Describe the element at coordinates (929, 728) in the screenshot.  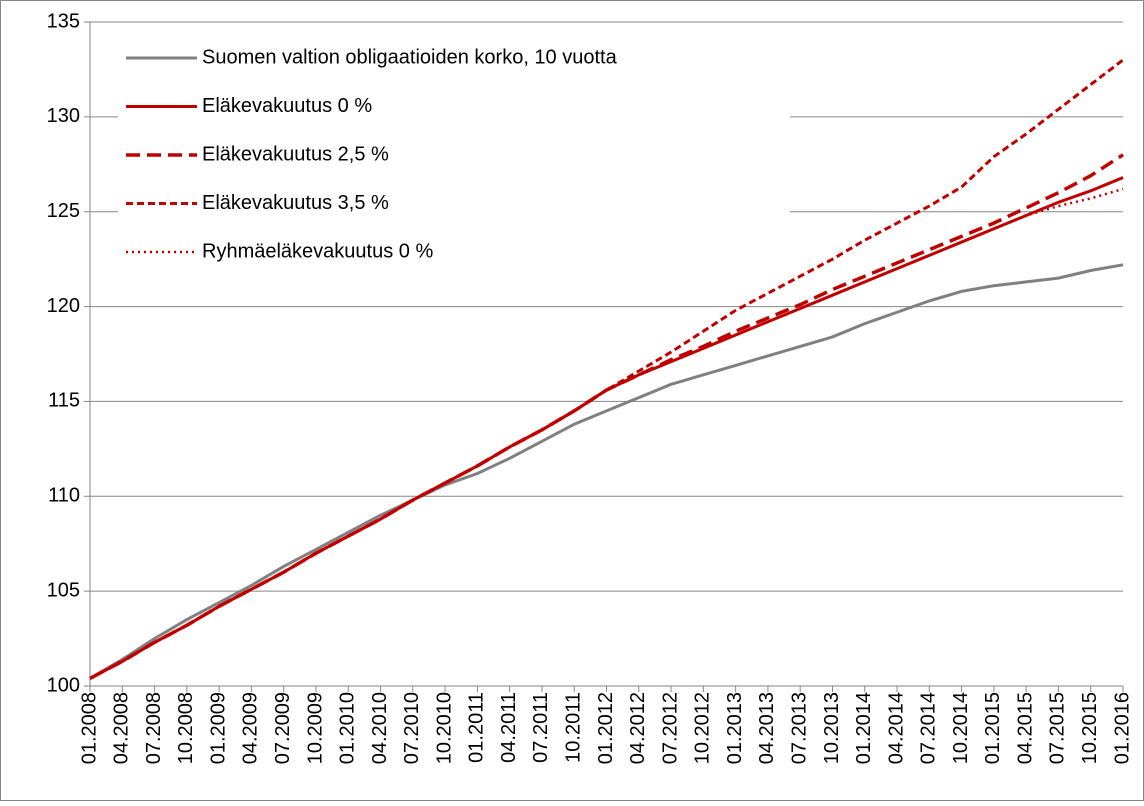
I see `x-tick-label: 07.2014` at that location.